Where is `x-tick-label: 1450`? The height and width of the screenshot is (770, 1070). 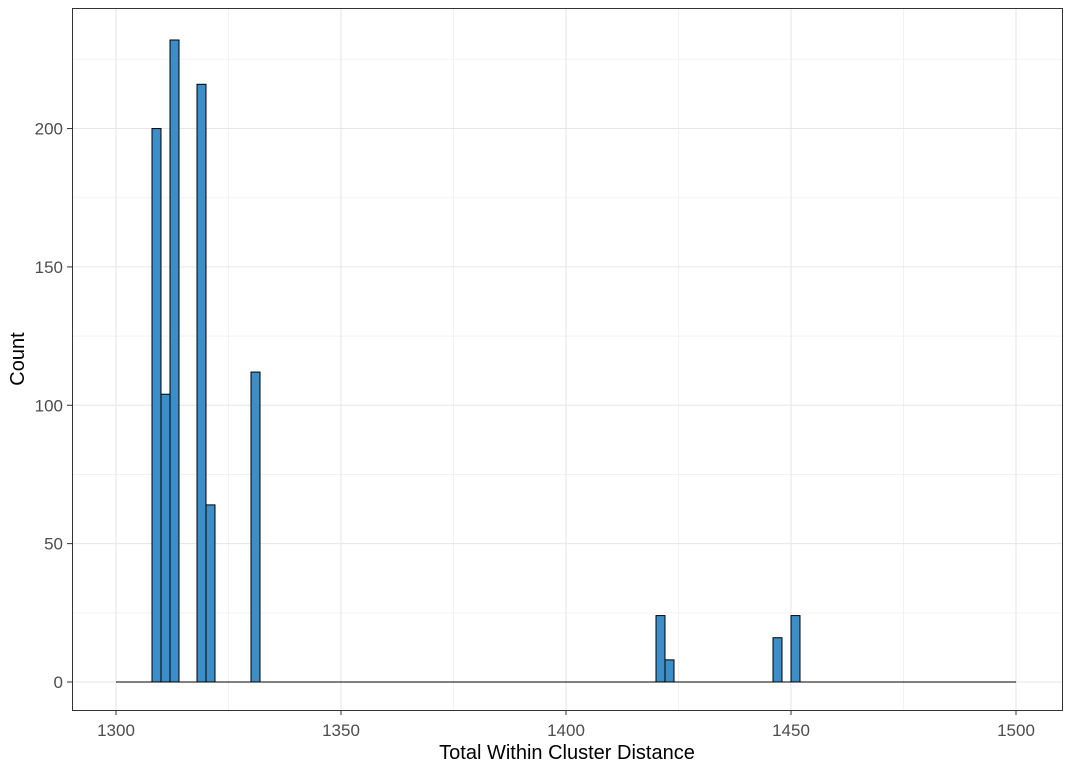 x-tick-label: 1450 is located at coordinates (791, 730).